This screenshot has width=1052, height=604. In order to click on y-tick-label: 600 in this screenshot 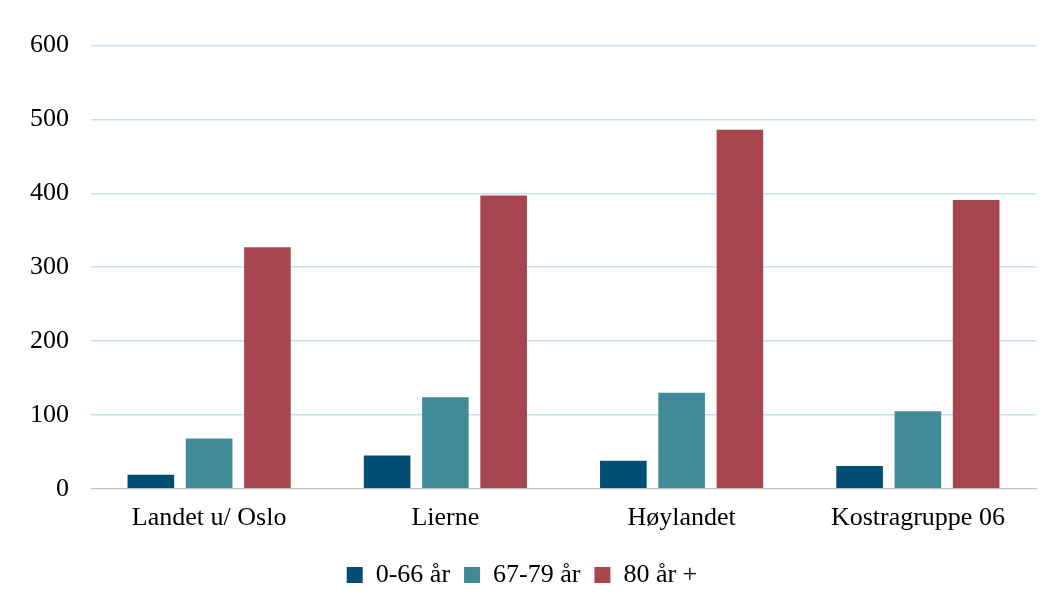, I will do `click(49, 44)`.